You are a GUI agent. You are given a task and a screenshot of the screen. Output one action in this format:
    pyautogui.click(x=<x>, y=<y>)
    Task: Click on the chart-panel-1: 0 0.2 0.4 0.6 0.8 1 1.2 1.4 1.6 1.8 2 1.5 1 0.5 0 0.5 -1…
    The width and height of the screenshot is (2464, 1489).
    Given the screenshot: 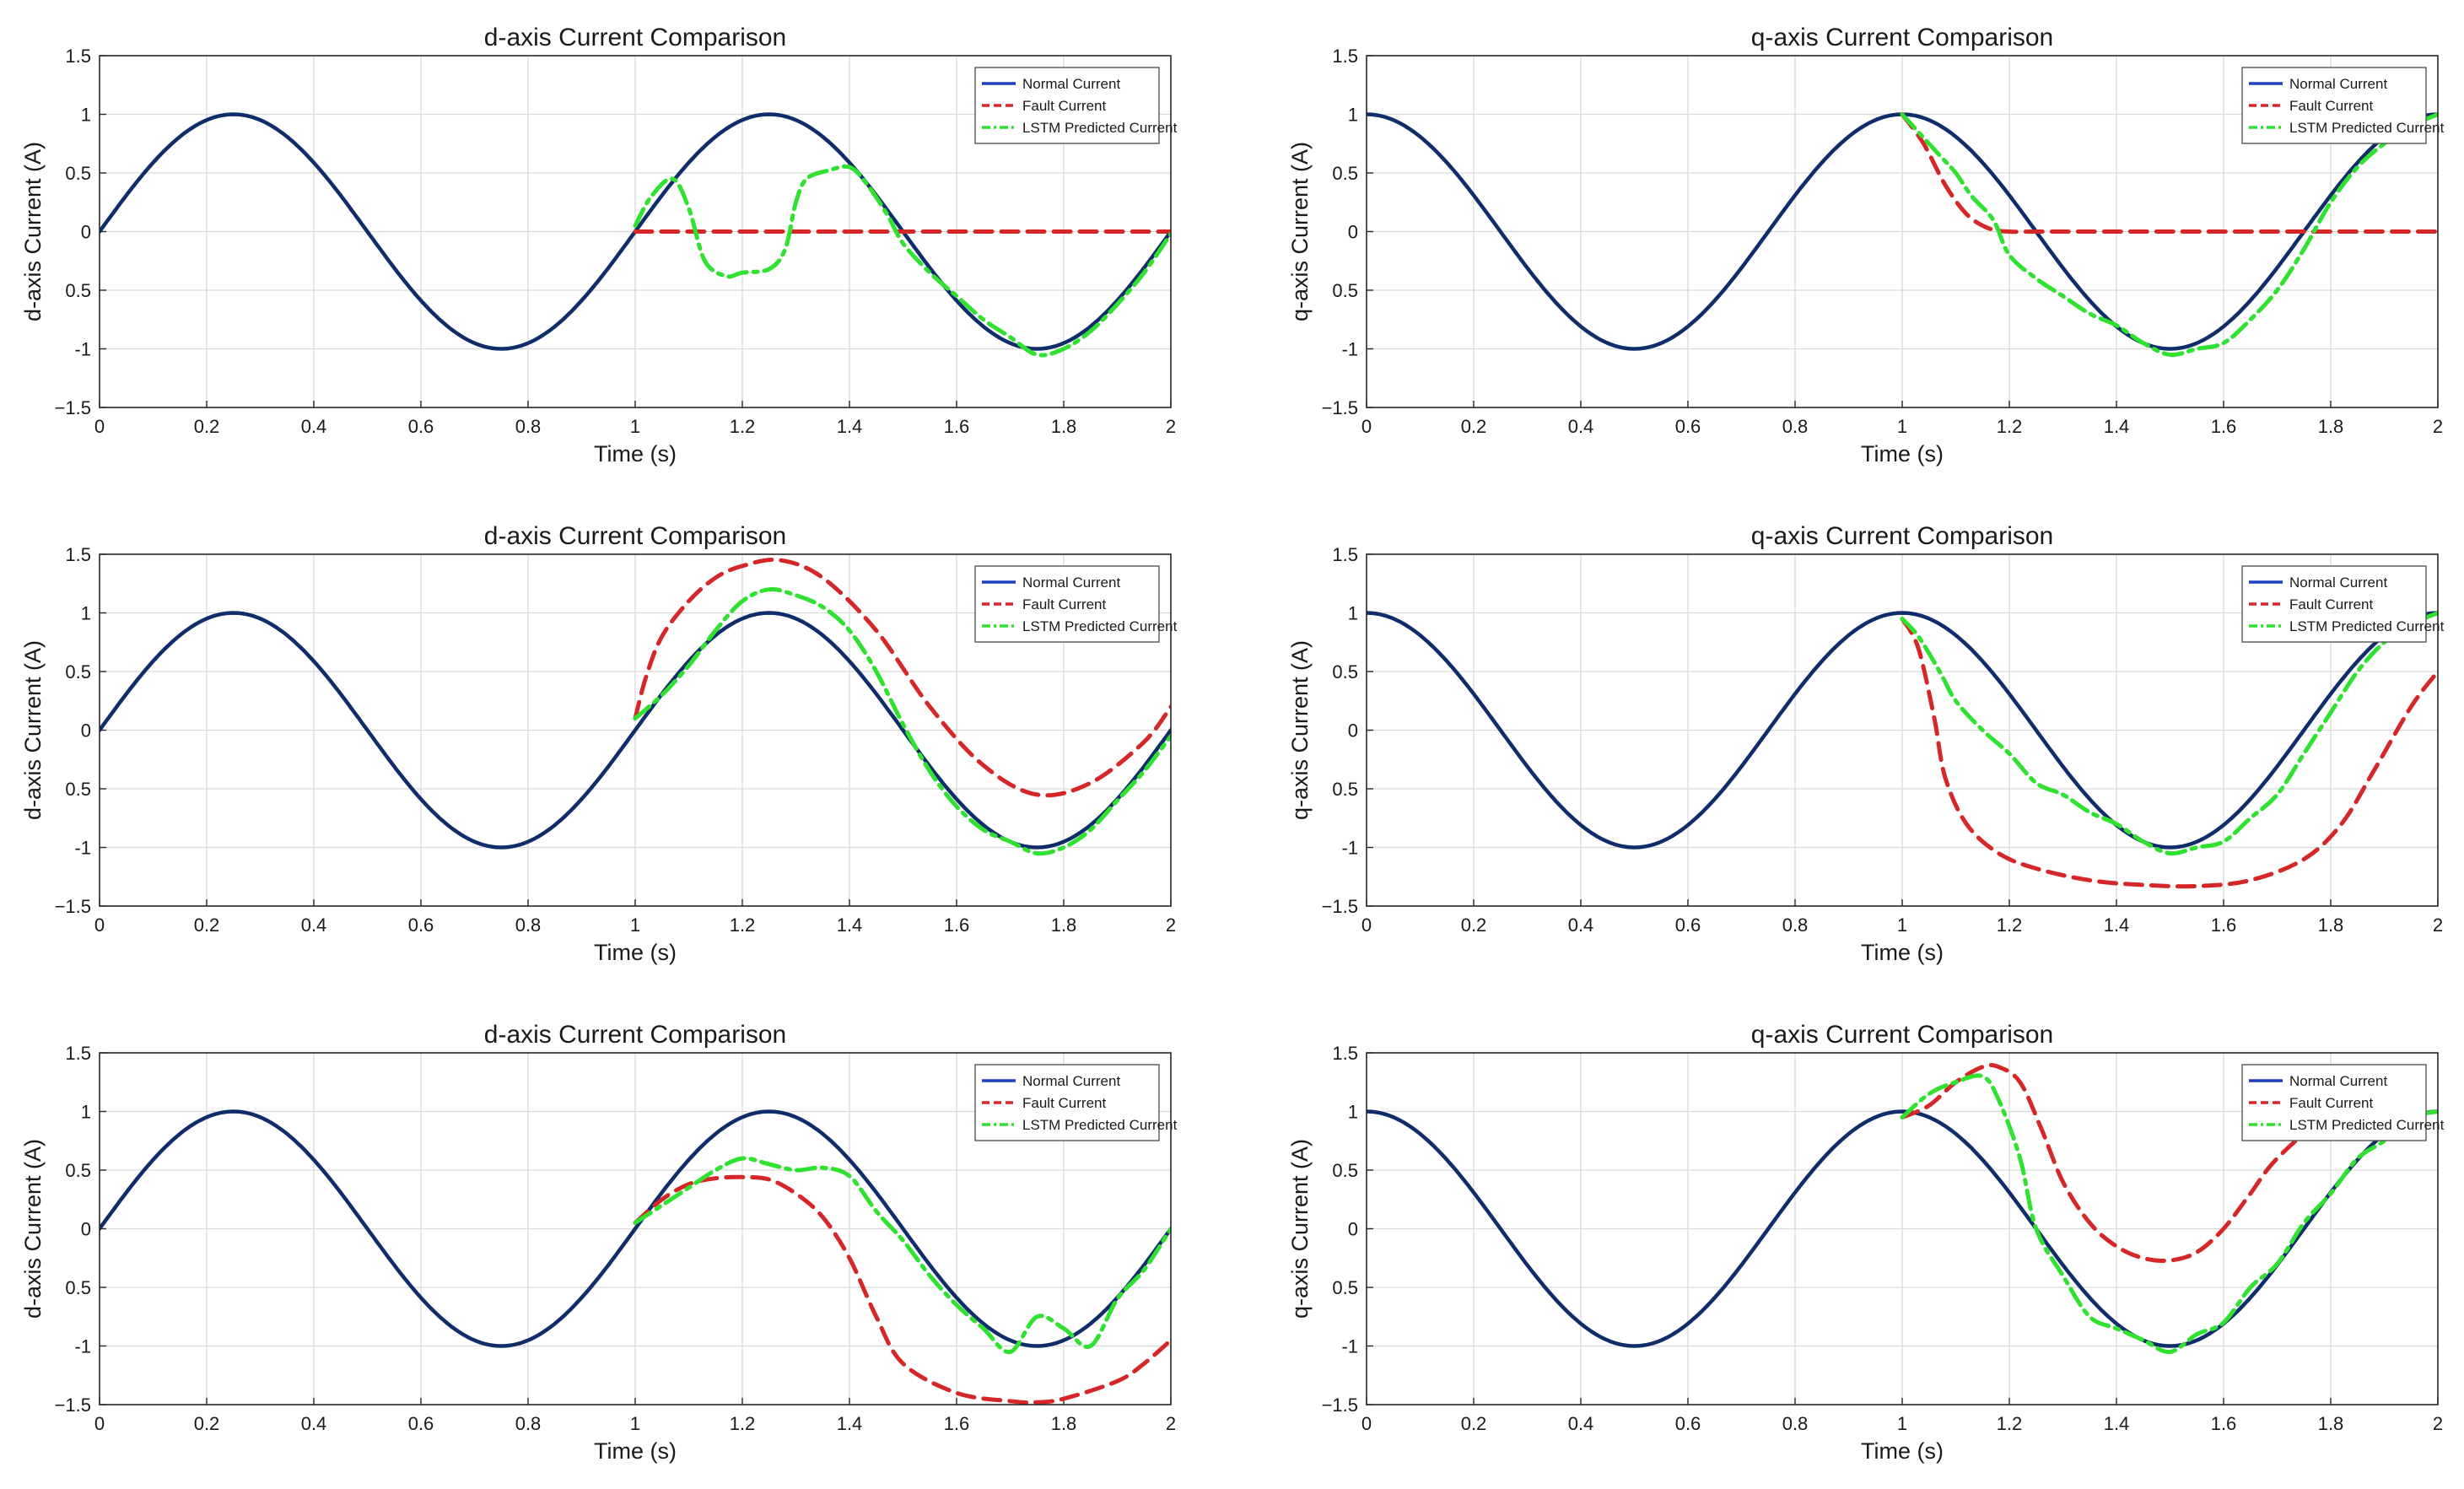 What is the action you would take?
    pyautogui.click(x=599, y=245)
    